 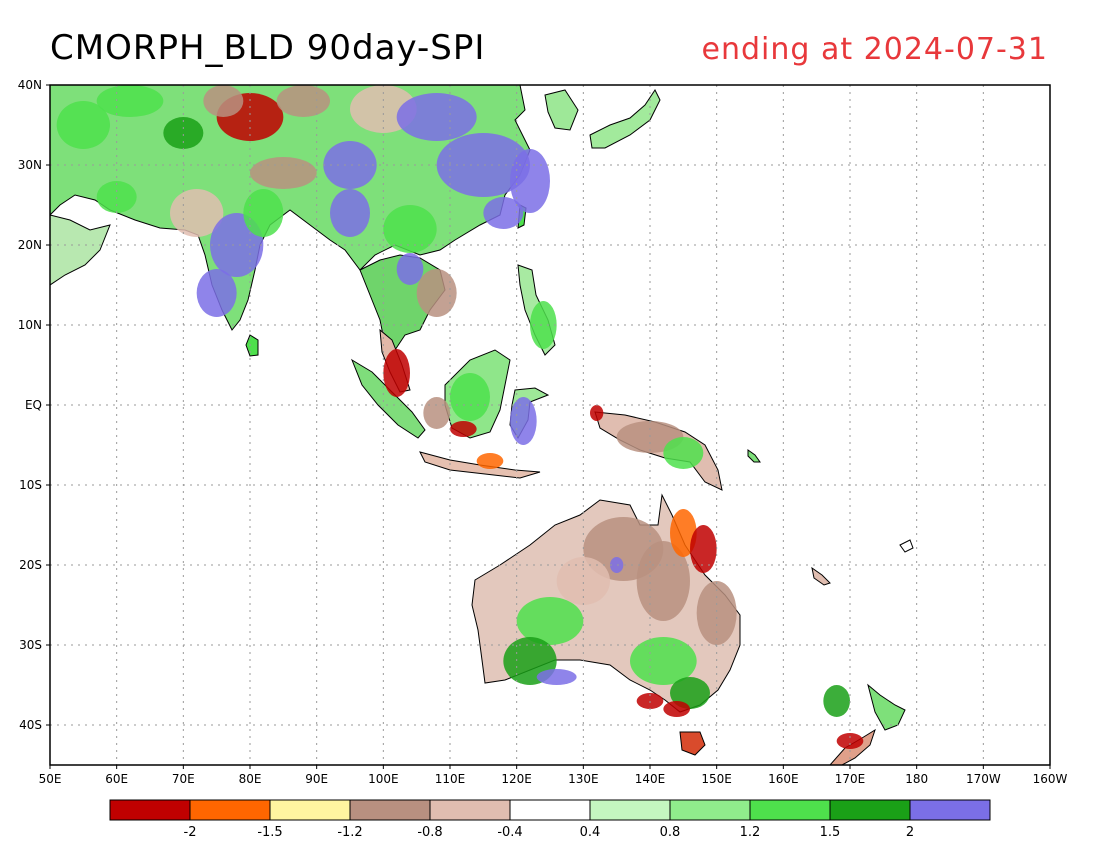 What do you see at coordinates (983, 779) in the screenshot?
I see `lon-tick-label: 170W` at bounding box center [983, 779].